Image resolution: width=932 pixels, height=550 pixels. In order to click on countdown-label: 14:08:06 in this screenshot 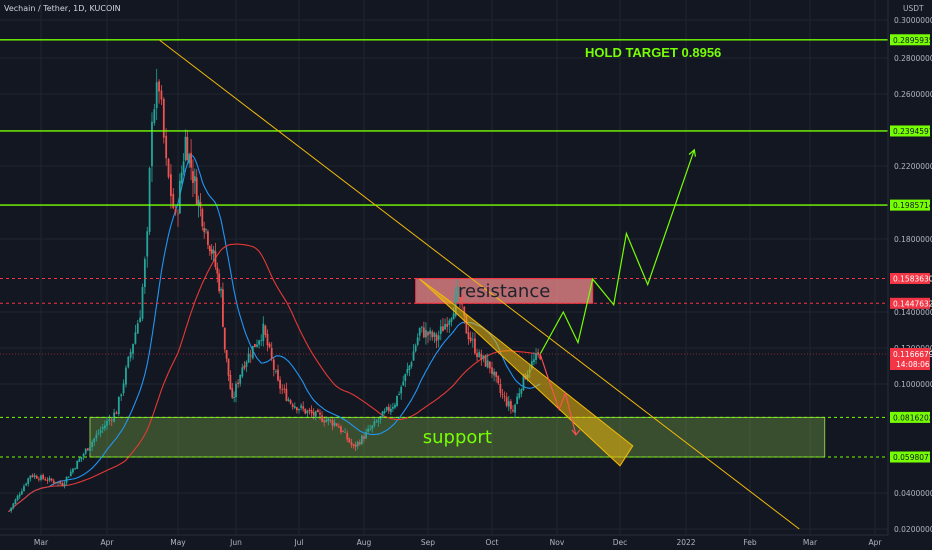, I will do `click(913, 364)`.